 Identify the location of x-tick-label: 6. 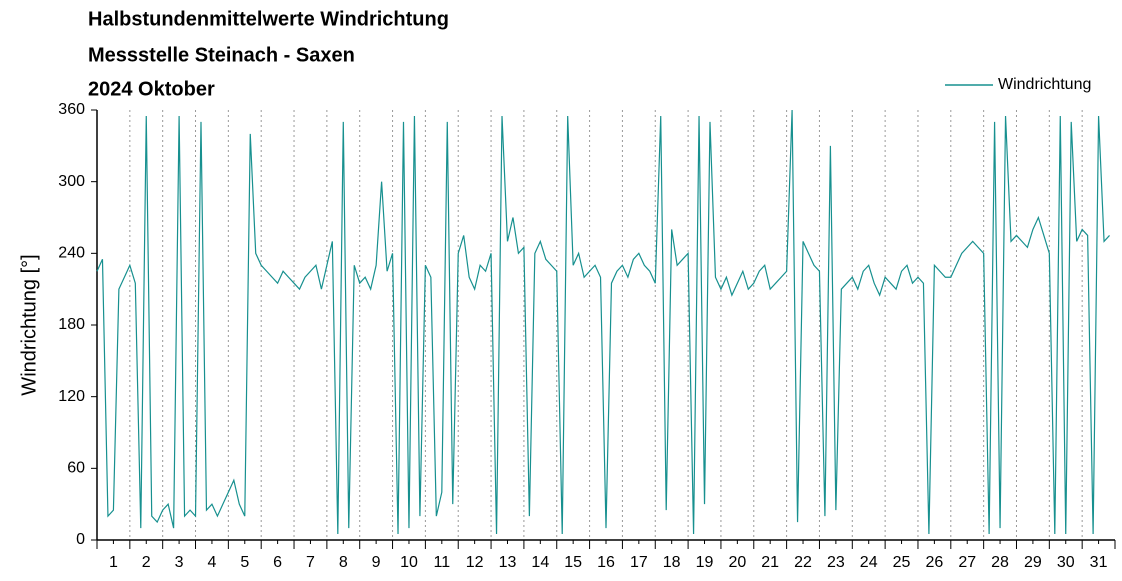
(277, 562).